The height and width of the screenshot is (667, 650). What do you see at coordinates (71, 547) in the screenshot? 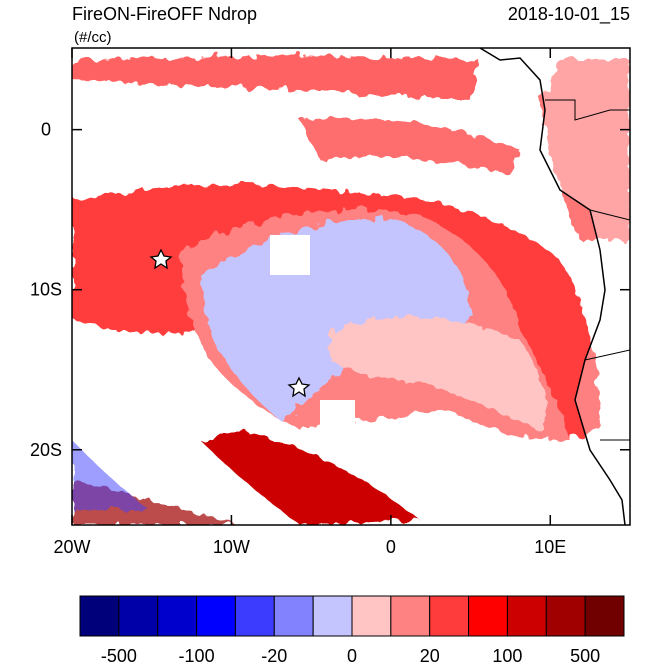
I see `x-tick-label: 20W` at bounding box center [71, 547].